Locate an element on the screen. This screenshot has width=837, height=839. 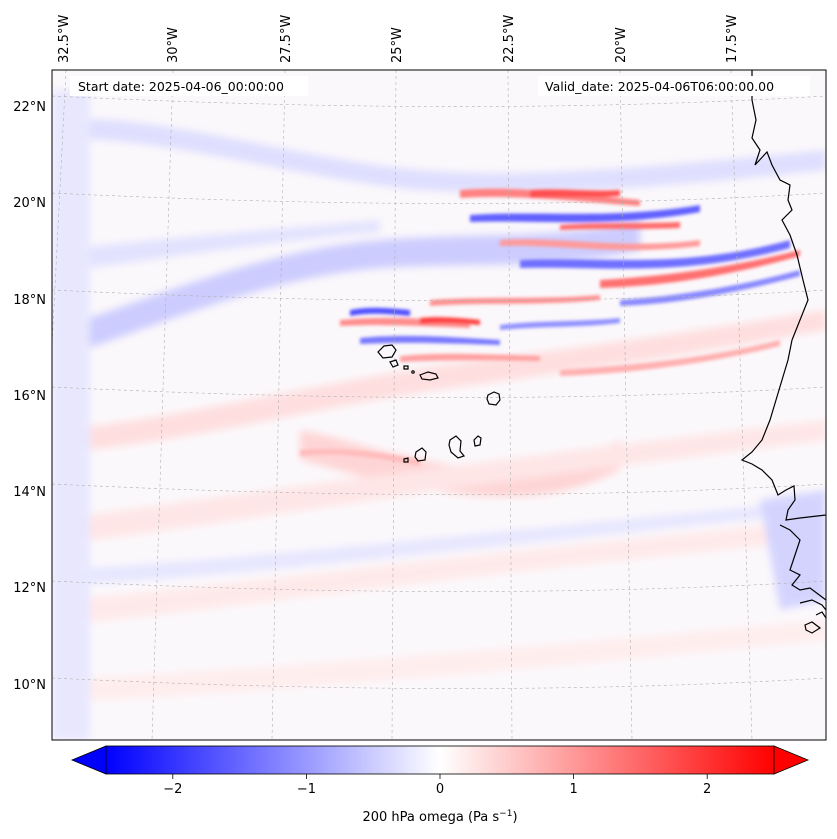
valid-date-label: Valid_date: 2025-04-06T06:00:00.00 is located at coordinates (659, 86).